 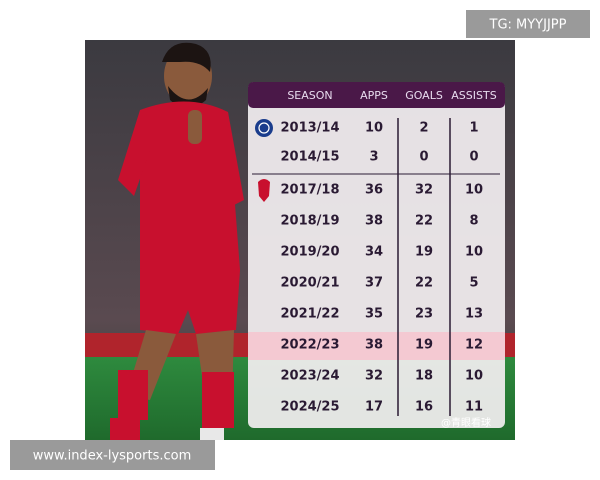 What do you see at coordinates (374, 95) in the screenshot?
I see `header-apps: APPS` at bounding box center [374, 95].